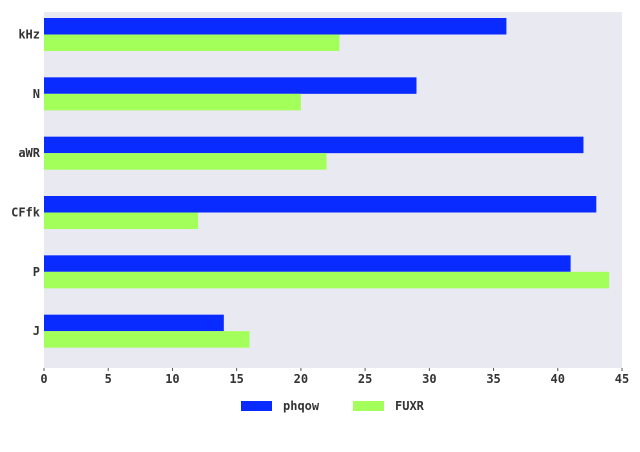 The height and width of the screenshot is (452, 640). What do you see at coordinates (43, 379) in the screenshot?
I see `x-tick-label: 0` at bounding box center [43, 379].